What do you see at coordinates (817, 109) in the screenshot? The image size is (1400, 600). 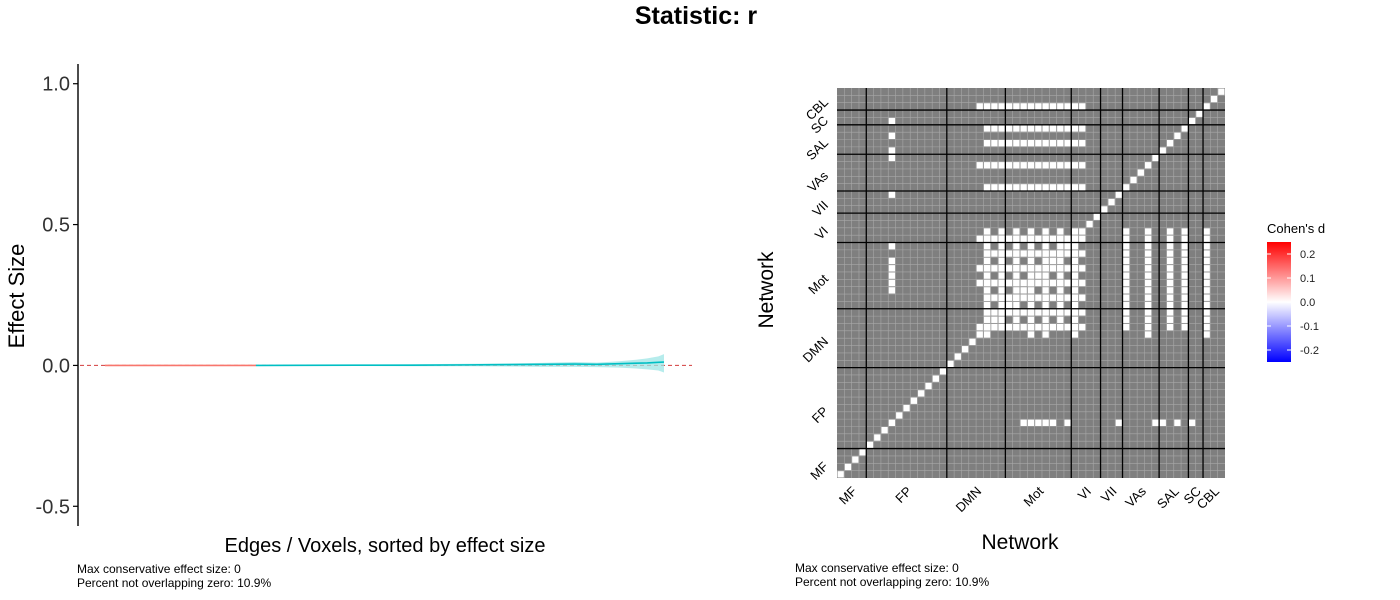 I see `y-network-label: CBL` at bounding box center [817, 109].